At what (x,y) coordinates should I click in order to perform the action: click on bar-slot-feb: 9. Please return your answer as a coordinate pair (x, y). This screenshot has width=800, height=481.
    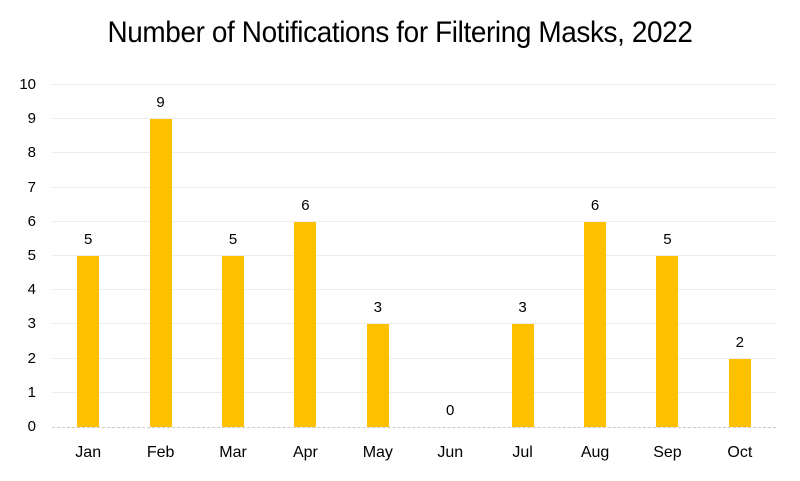
    Looking at the image, I should click on (160, 256).